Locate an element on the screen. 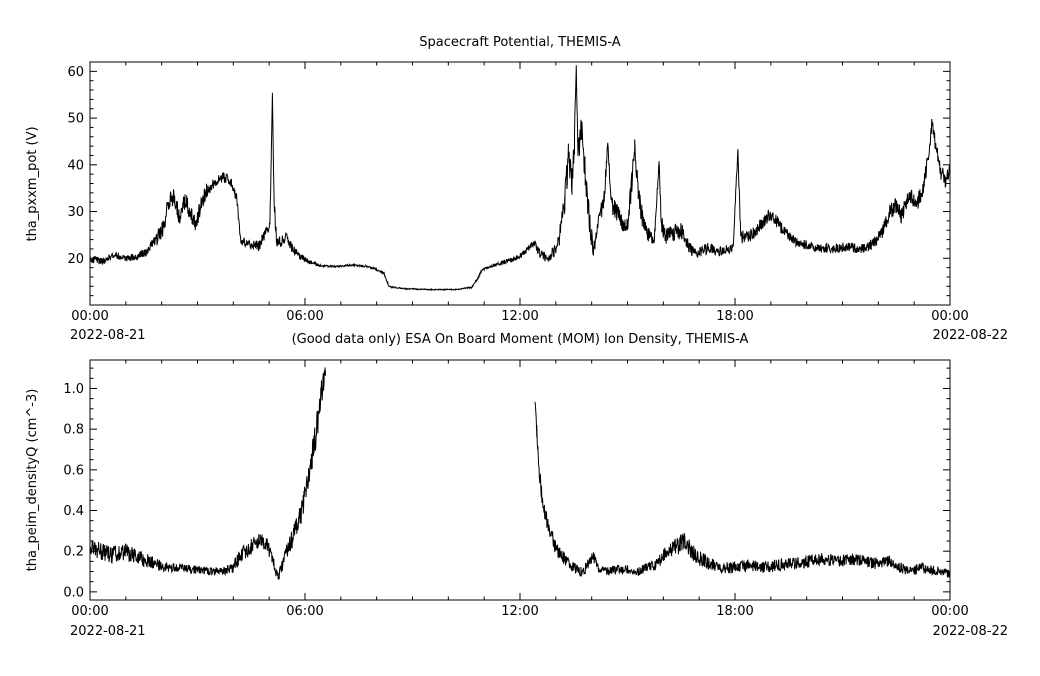  plot1-title: Spacecraft Potential, THEMIS-A is located at coordinates (520, 42).